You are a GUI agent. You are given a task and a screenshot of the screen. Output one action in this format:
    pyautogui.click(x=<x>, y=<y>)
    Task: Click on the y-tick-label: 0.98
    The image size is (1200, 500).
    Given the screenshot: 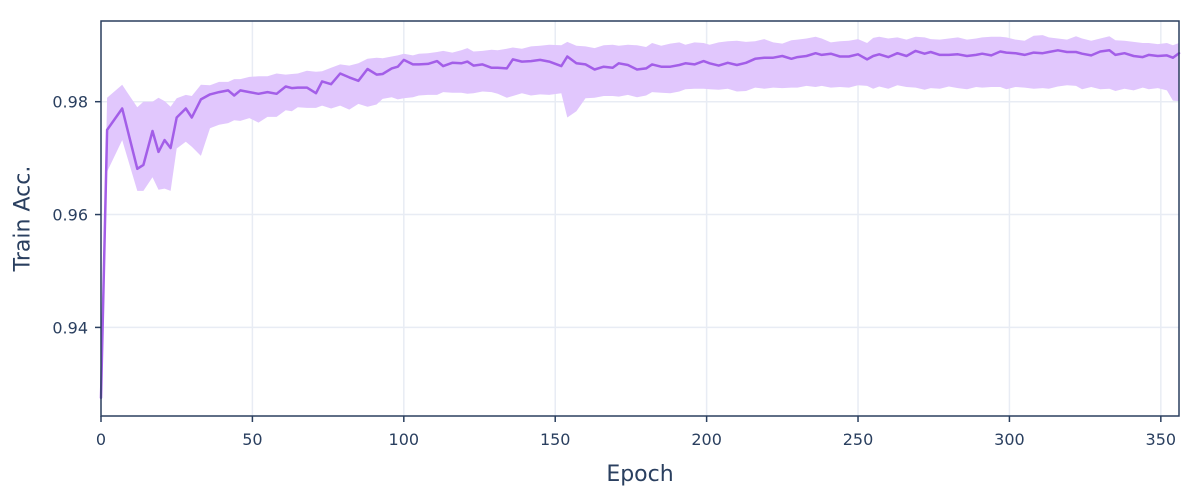 What is the action you would take?
    pyautogui.click(x=70, y=102)
    